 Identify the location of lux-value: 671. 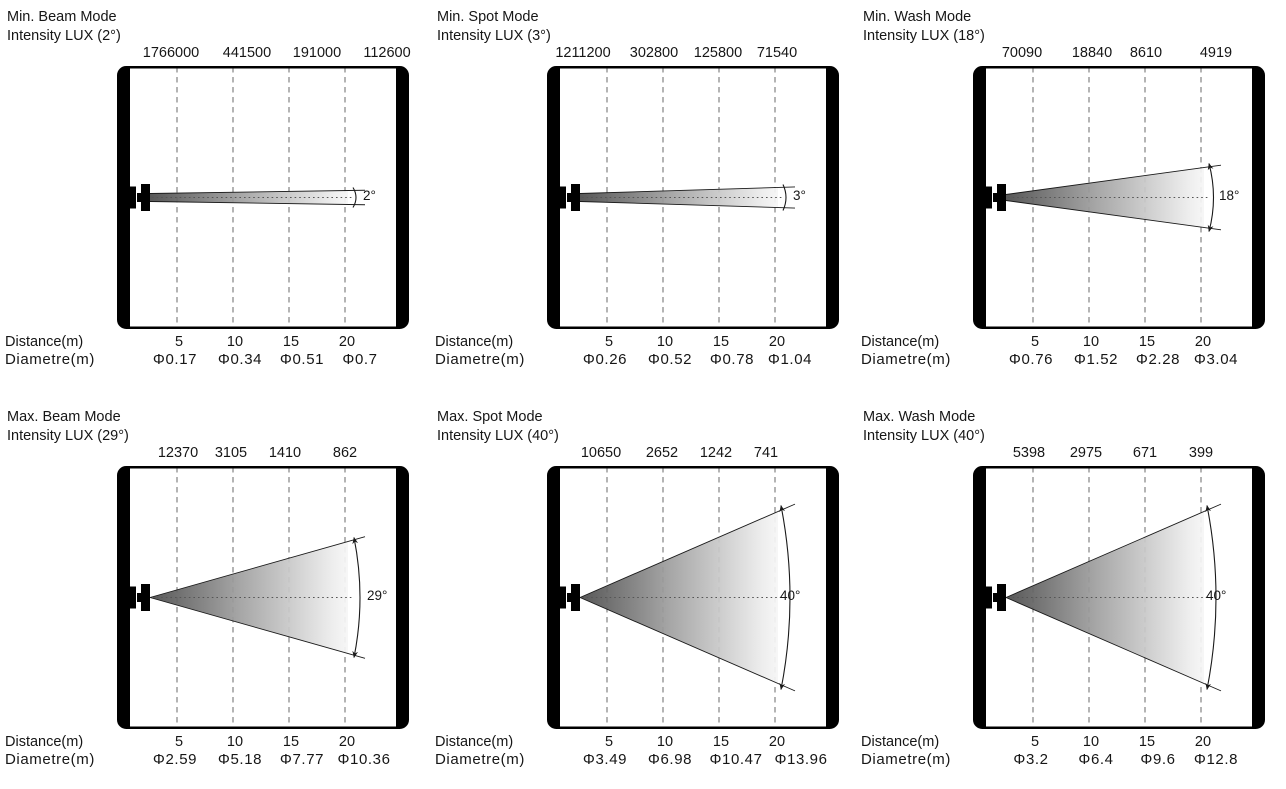
(1145, 453).